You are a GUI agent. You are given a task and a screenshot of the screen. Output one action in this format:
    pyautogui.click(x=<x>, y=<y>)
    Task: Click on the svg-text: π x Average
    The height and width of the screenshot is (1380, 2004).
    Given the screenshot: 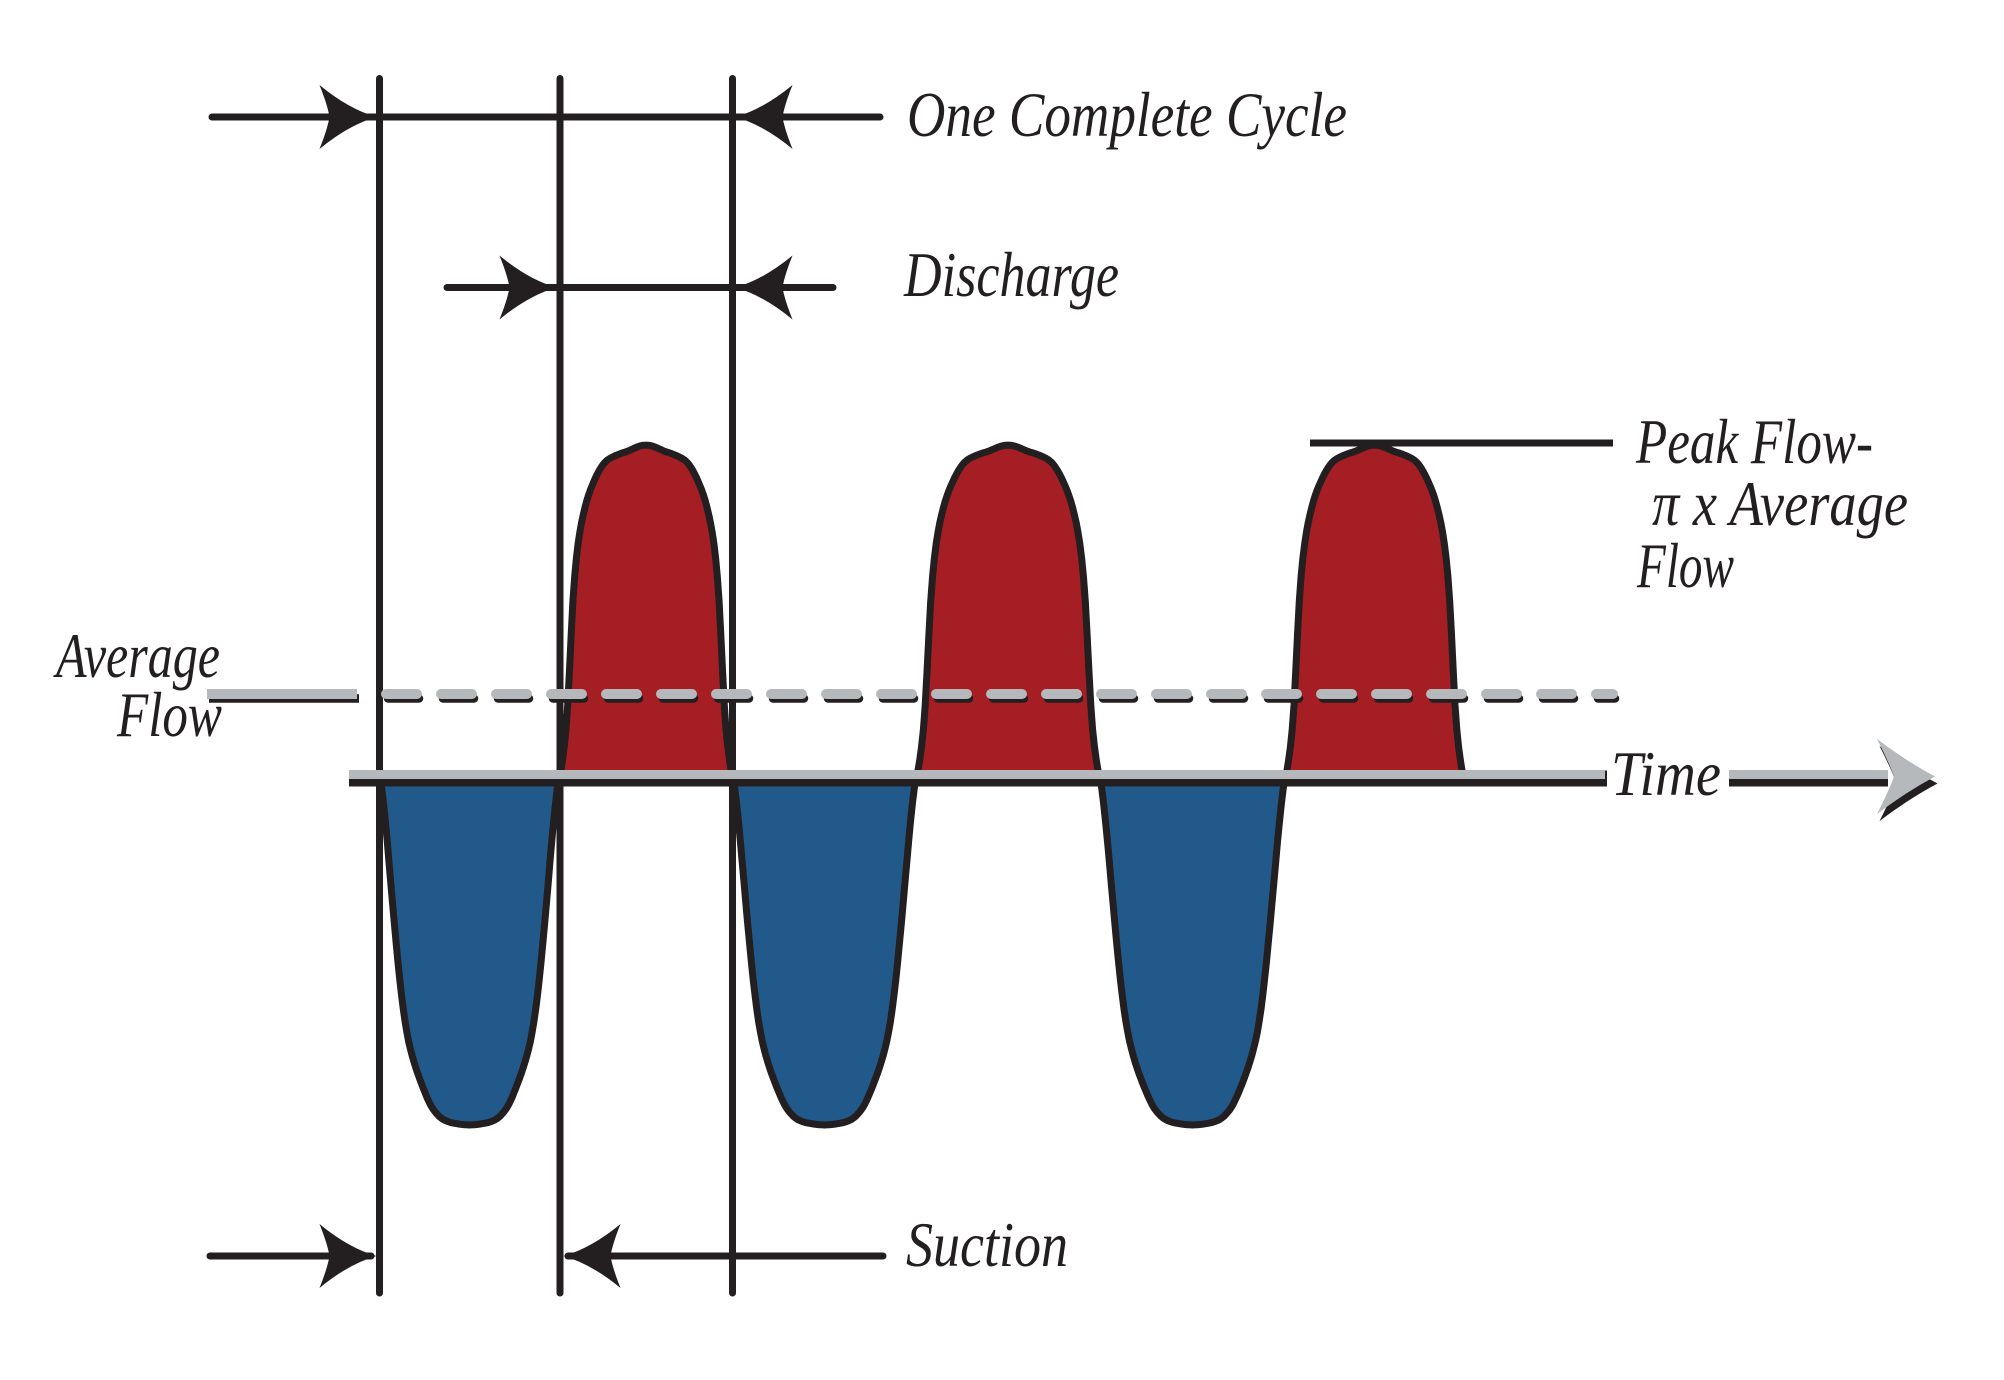 What is the action you would take?
    pyautogui.click(x=1780, y=504)
    